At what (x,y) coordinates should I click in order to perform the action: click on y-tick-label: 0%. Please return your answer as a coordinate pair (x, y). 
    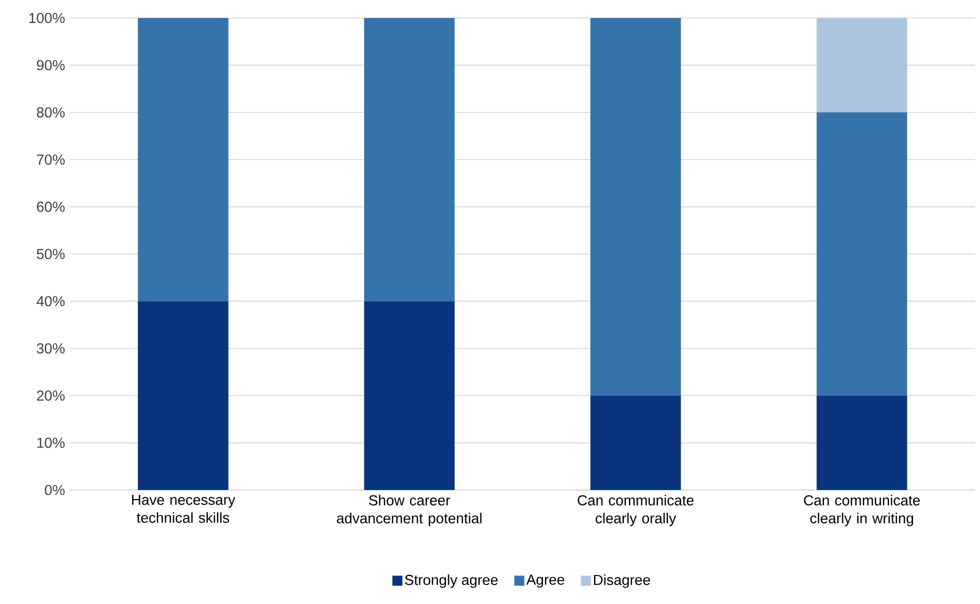
    Looking at the image, I should click on (54, 490).